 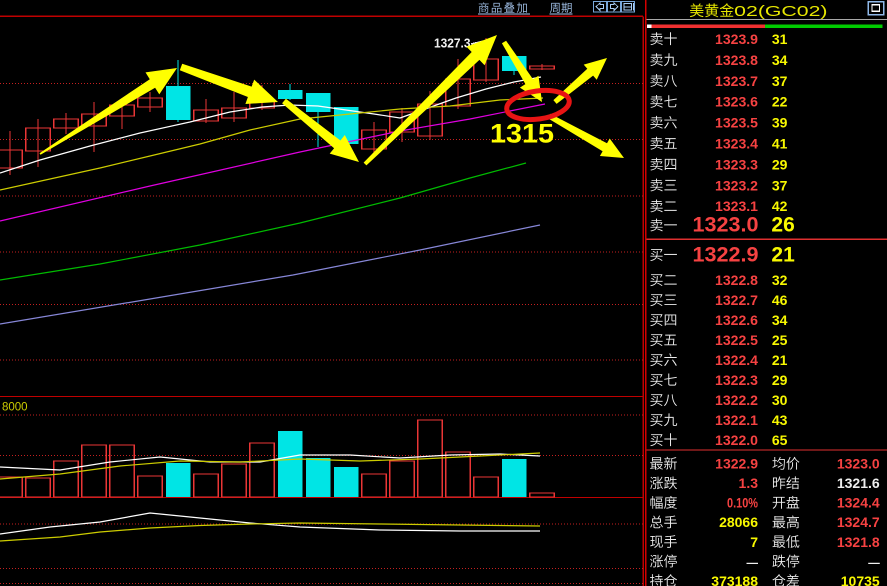 I want to click on svg-text: 10735, so click(x=860, y=579).